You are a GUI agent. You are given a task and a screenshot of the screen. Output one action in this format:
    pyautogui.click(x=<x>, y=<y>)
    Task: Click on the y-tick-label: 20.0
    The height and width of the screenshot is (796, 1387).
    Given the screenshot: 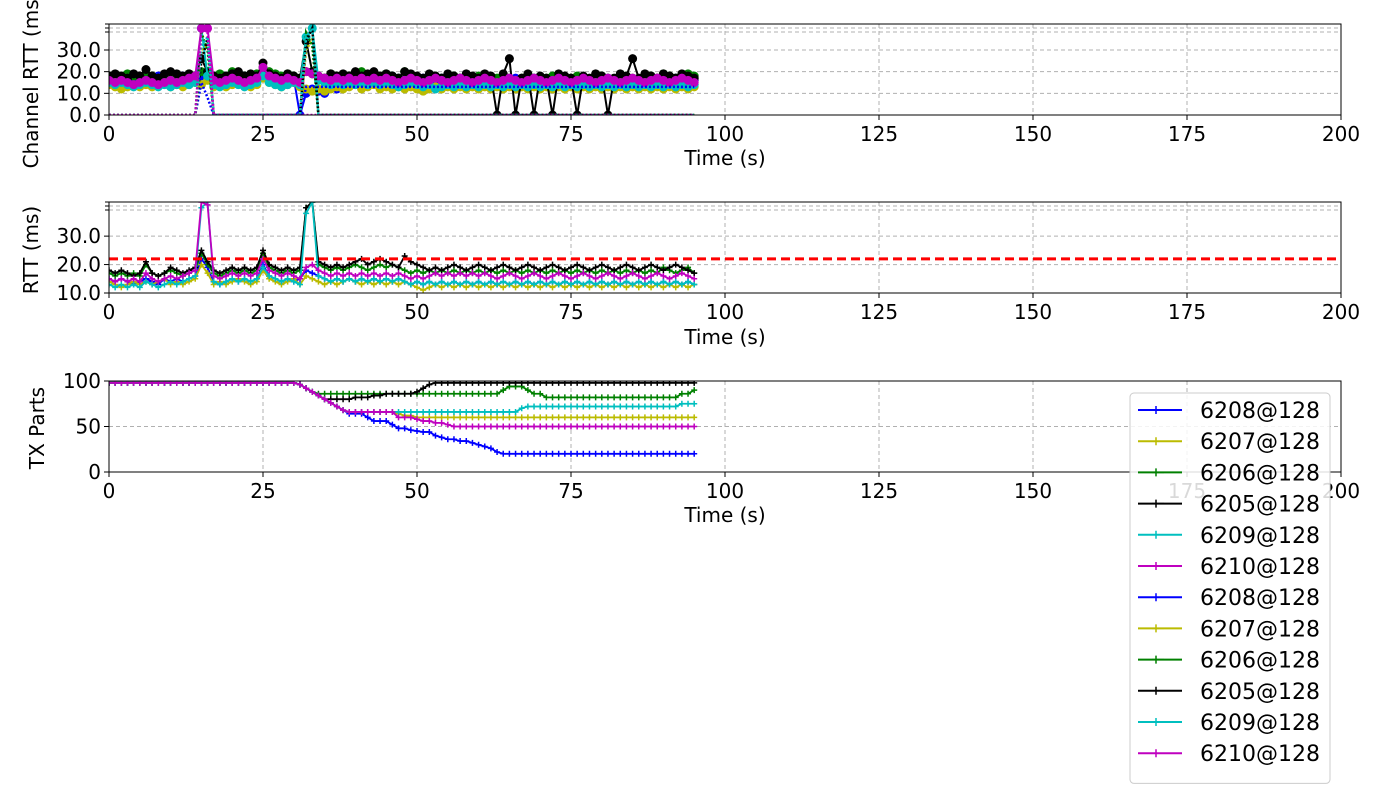 What is the action you would take?
    pyautogui.click(x=78, y=72)
    